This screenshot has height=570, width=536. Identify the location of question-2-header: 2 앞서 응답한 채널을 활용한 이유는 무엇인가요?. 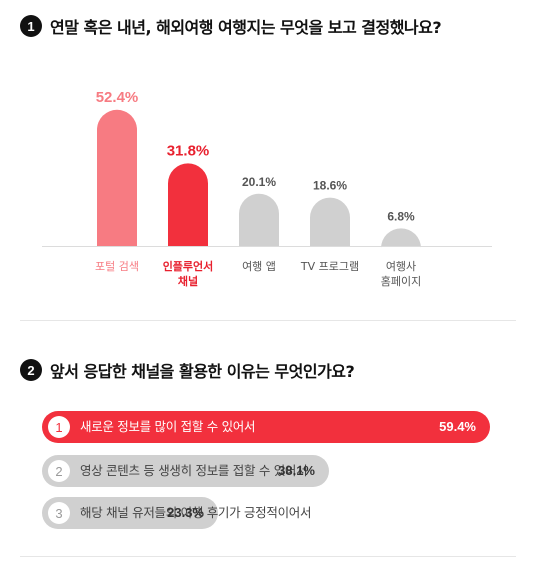
(187, 370).